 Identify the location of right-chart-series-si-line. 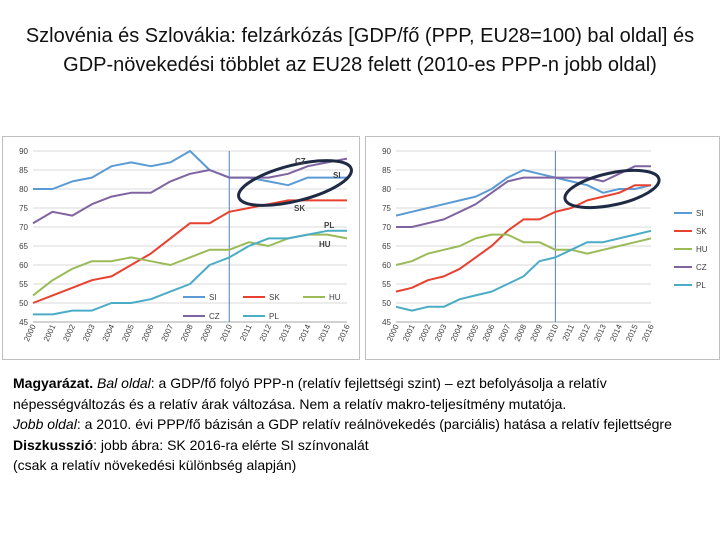
(523, 193).